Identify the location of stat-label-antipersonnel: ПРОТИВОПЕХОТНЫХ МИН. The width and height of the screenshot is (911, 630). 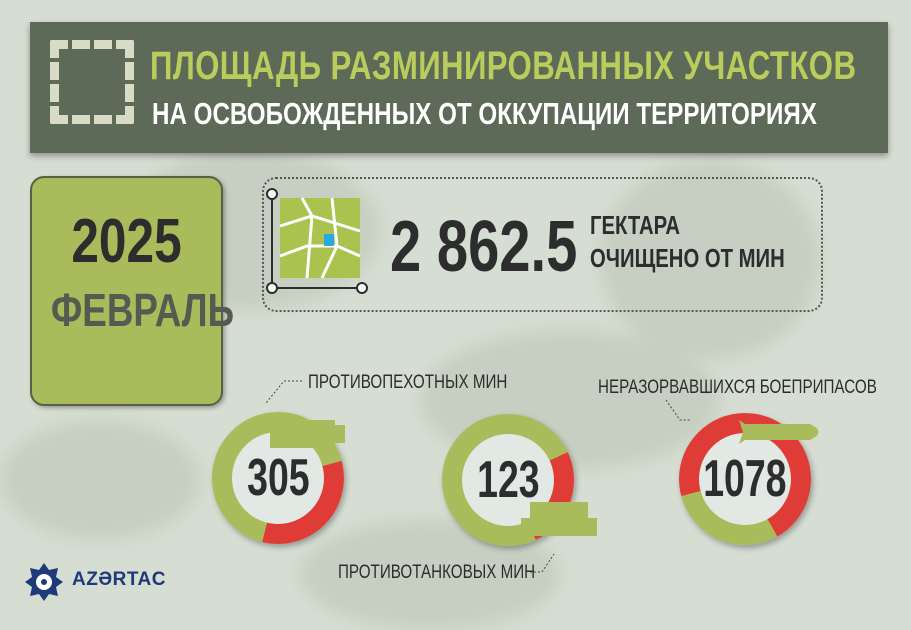
(408, 382).